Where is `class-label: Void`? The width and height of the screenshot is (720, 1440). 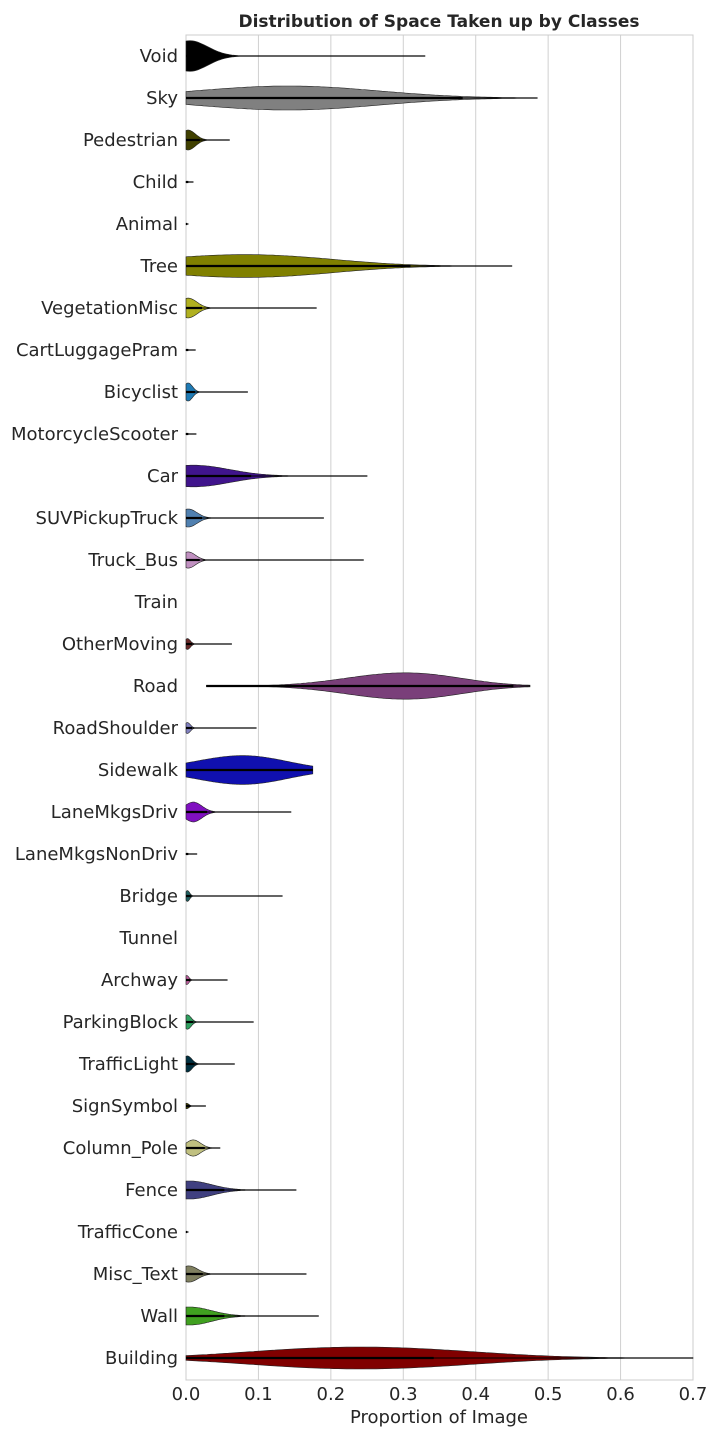
class-label: Void is located at coordinates (159, 56).